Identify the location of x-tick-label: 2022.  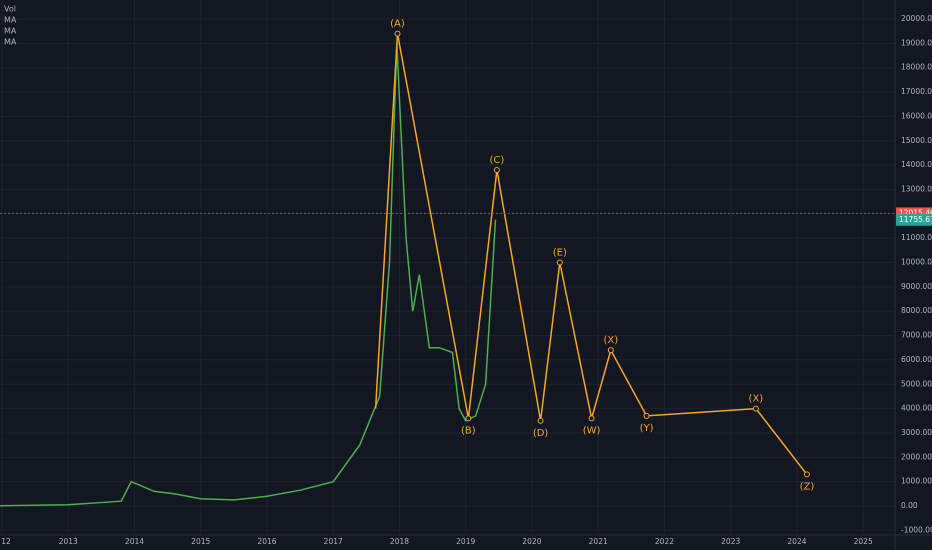
(664, 541).